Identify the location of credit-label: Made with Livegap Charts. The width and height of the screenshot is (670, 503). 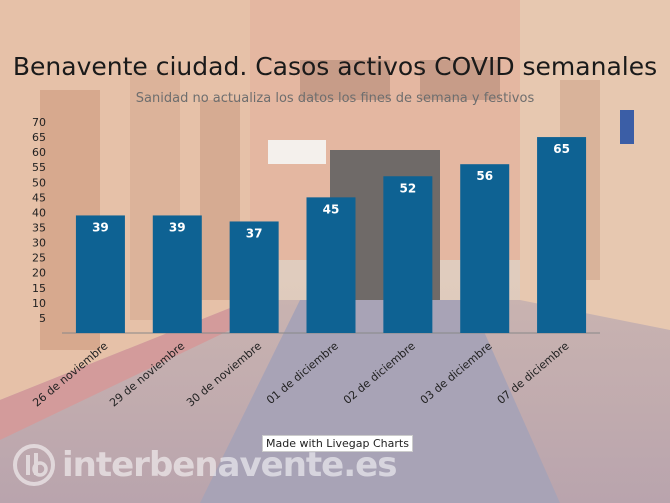
(337, 443).